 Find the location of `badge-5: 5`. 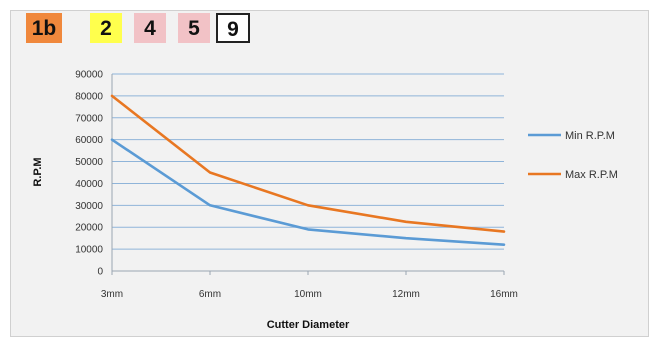

badge-5: 5 is located at coordinates (194, 28).